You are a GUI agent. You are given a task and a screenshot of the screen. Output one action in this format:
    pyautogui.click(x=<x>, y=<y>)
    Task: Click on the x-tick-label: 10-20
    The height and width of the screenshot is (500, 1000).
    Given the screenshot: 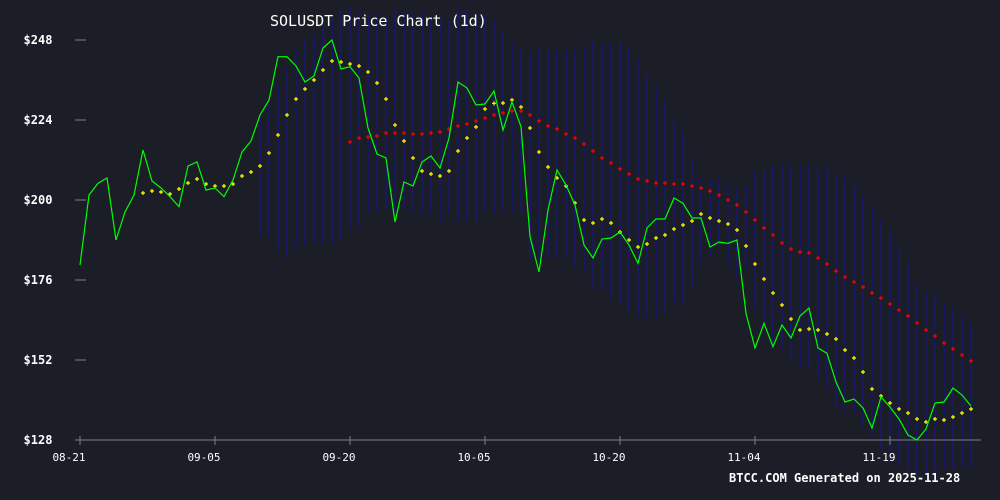 What is the action you would take?
    pyautogui.click(x=608, y=457)
    